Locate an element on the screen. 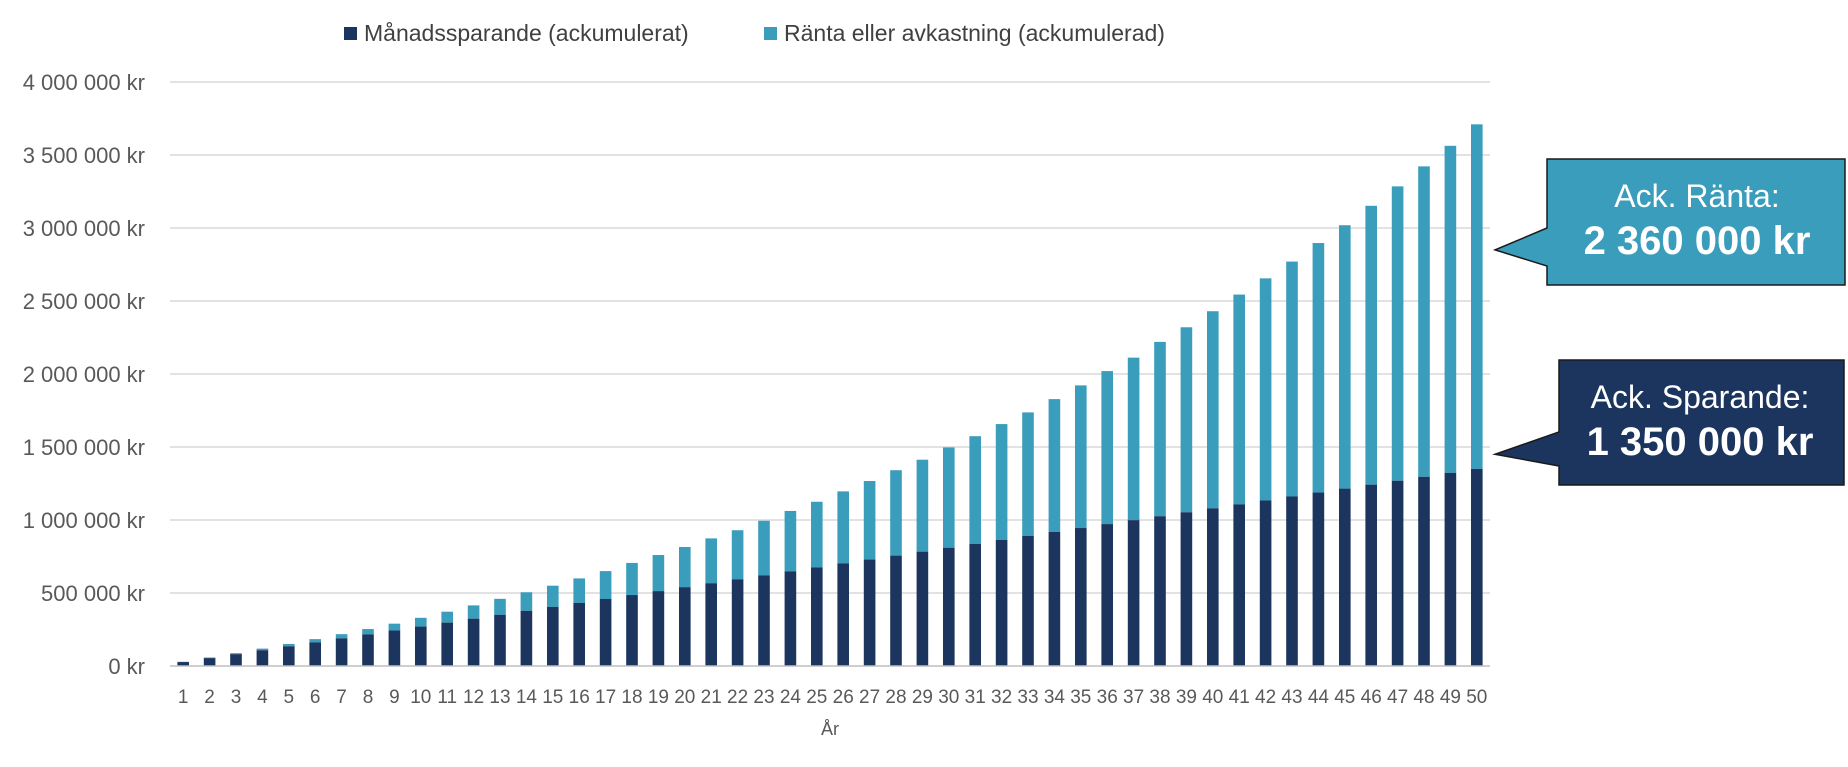  x-tick-label: 16 is located at coordinates (579, 697).